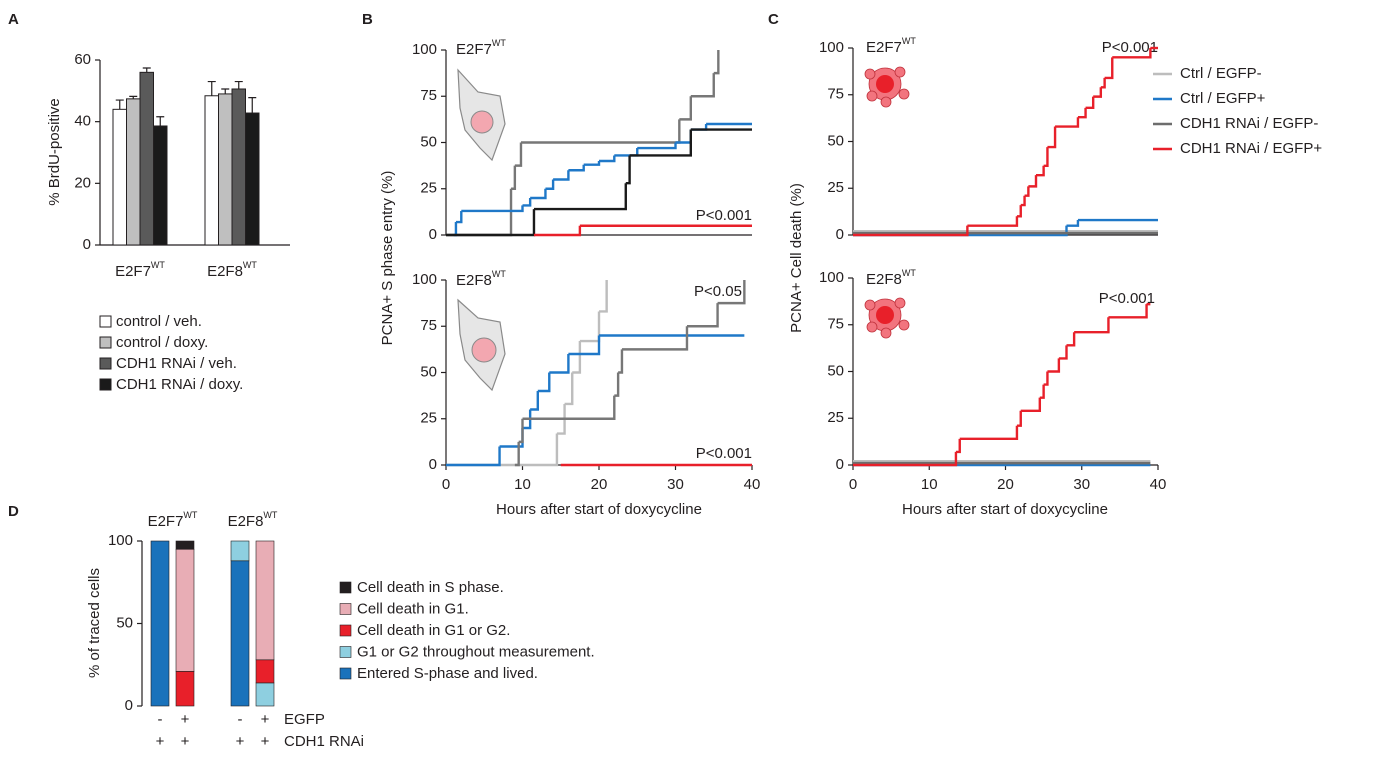  I want to click on row-name: CDH1 RNAi, so click(324, 741).